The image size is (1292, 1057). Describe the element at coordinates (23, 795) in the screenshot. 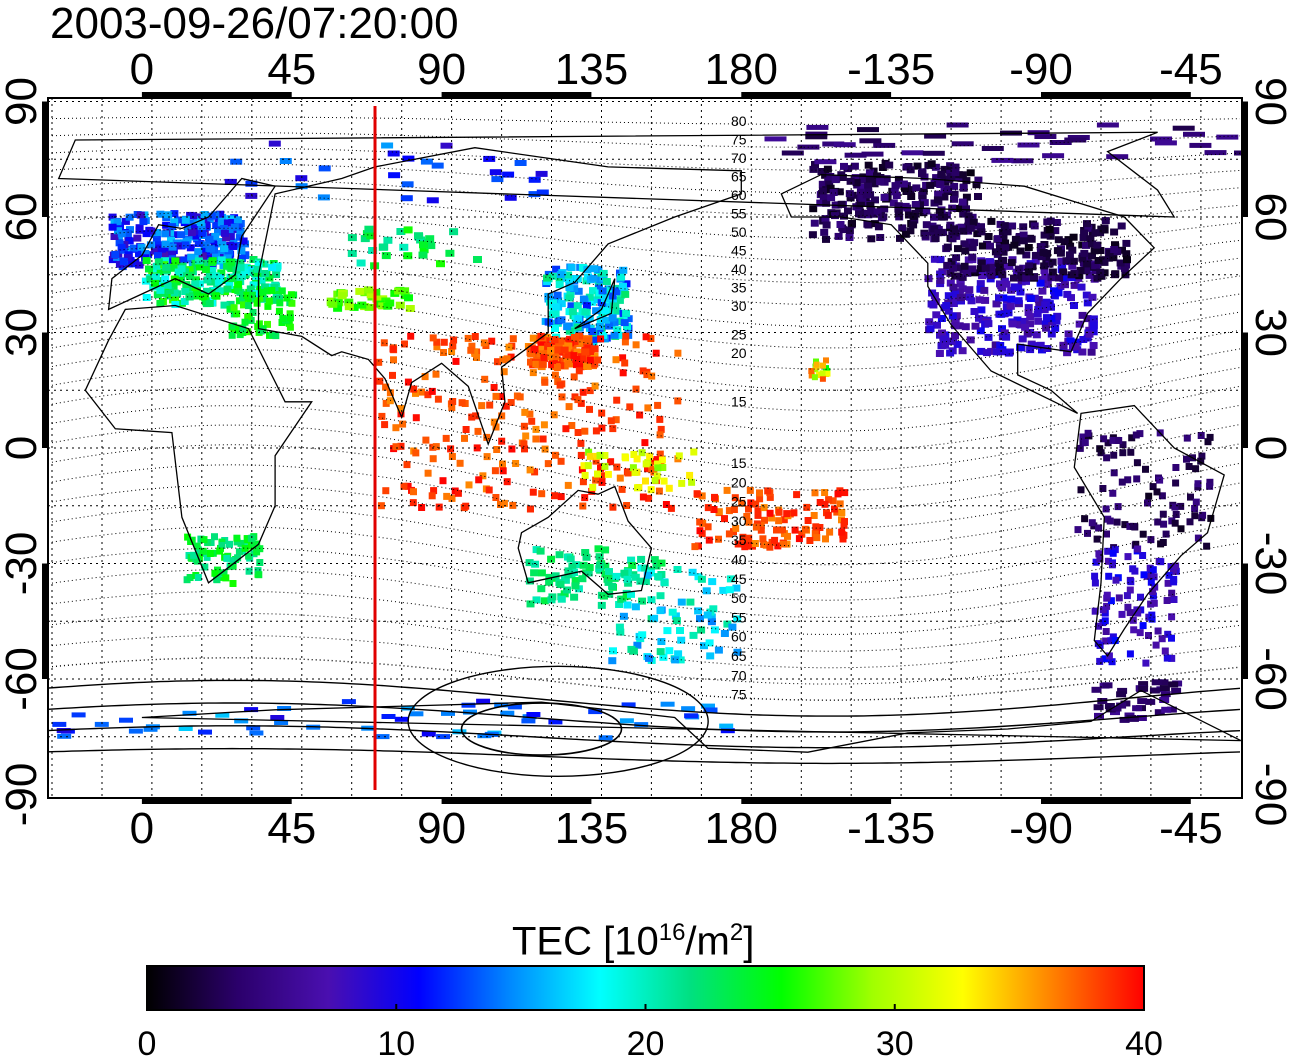

I see `left-lat-label: -90` at that location.